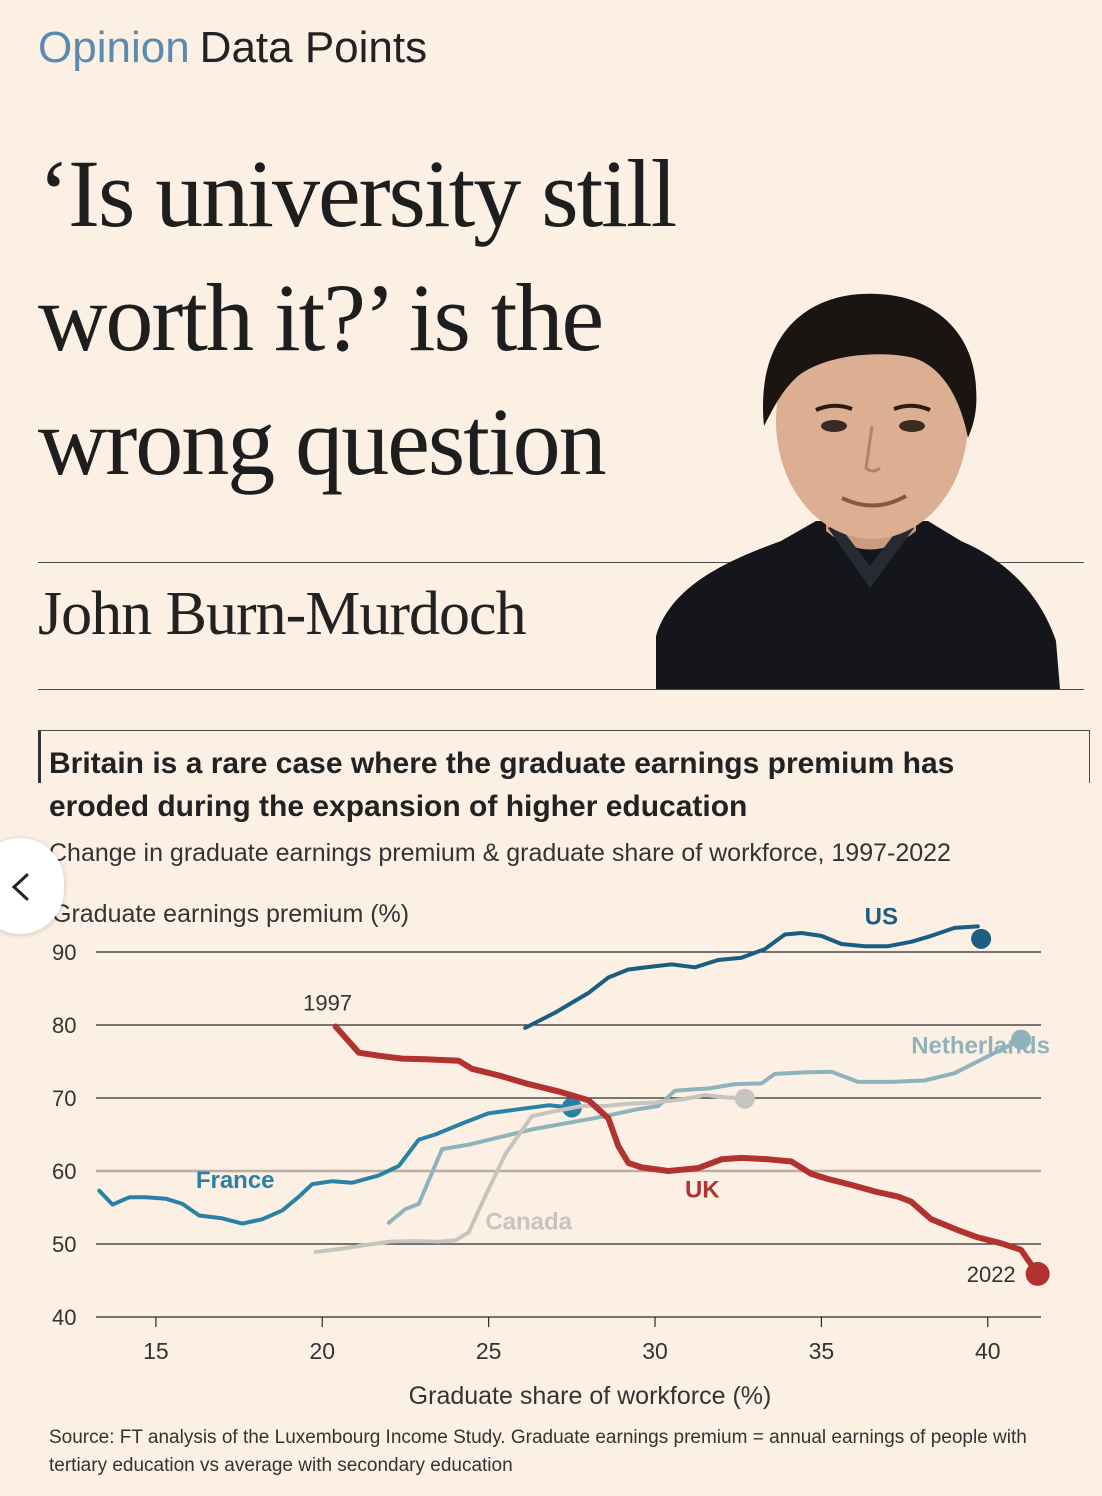 The height and width of the screenshot is (1496, 1102). What do you see at coordinates (335, 1164) in the screenshot?
I see `series-line-france` at bounding box center [335, 1164].